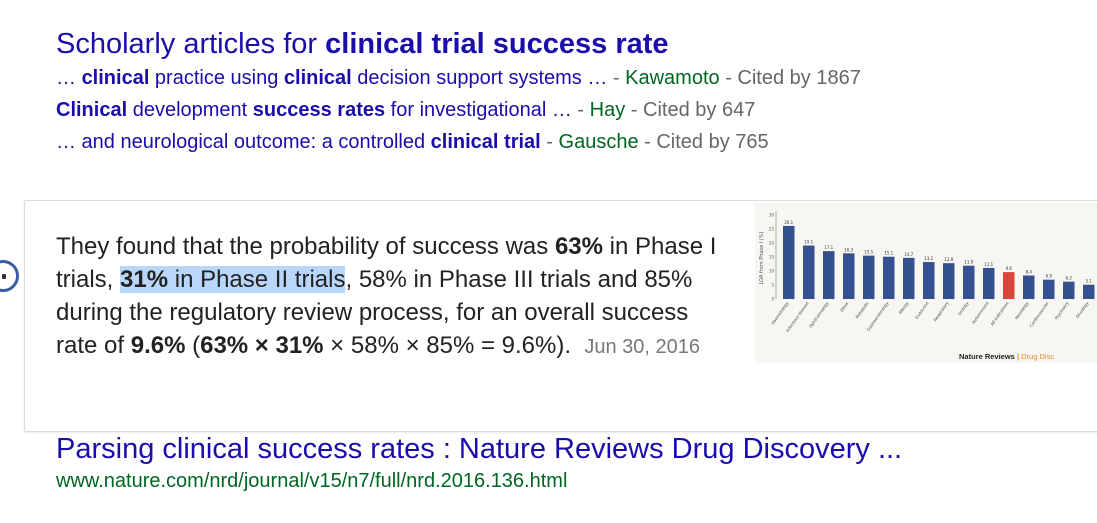 The width and height of the screenshot is (1097, 523). I want to click on snippet-part: in Phase II trials, so click(257, 279).